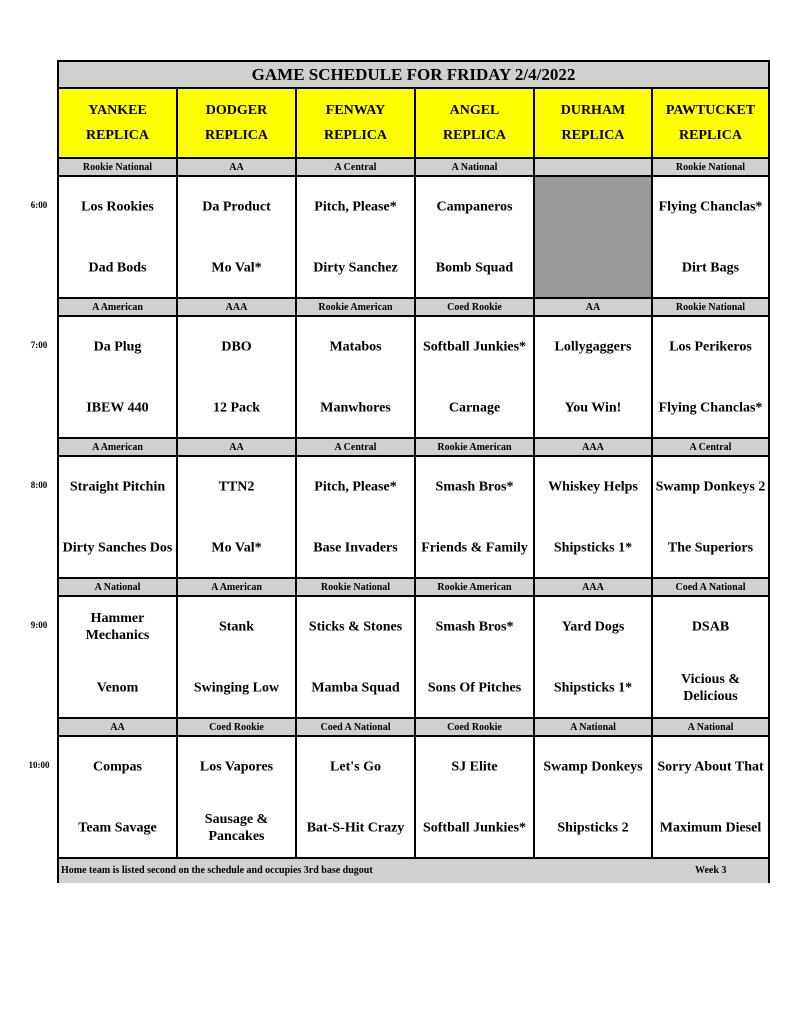  What do you see at coordinates (594, 168) in the screenshot?
I see `division-label` at bounding box center [594, 168].